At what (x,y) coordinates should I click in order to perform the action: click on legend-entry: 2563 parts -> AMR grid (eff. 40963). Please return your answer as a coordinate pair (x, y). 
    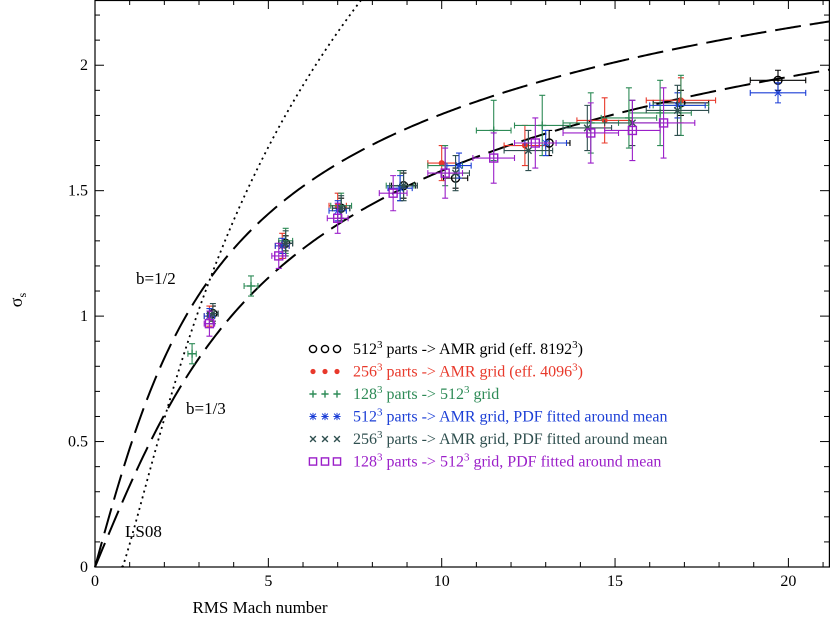
    Looking at the image, I should click on (446, 371).